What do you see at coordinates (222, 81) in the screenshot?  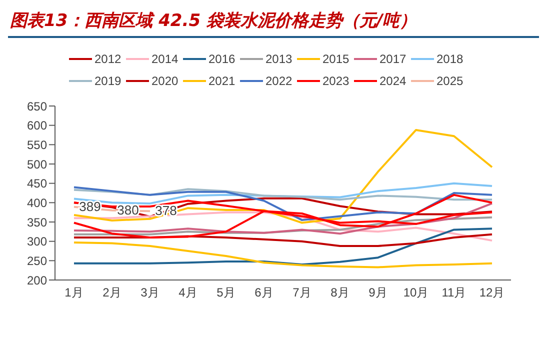 I see `legend-label: 2021` at bounding box center [222, 81].